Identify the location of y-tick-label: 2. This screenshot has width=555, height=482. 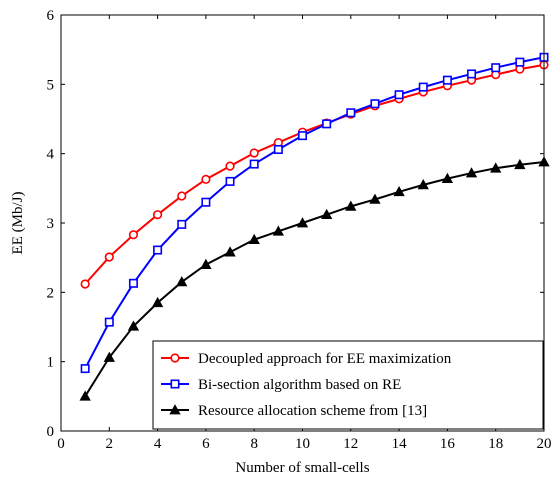
(51, 293).